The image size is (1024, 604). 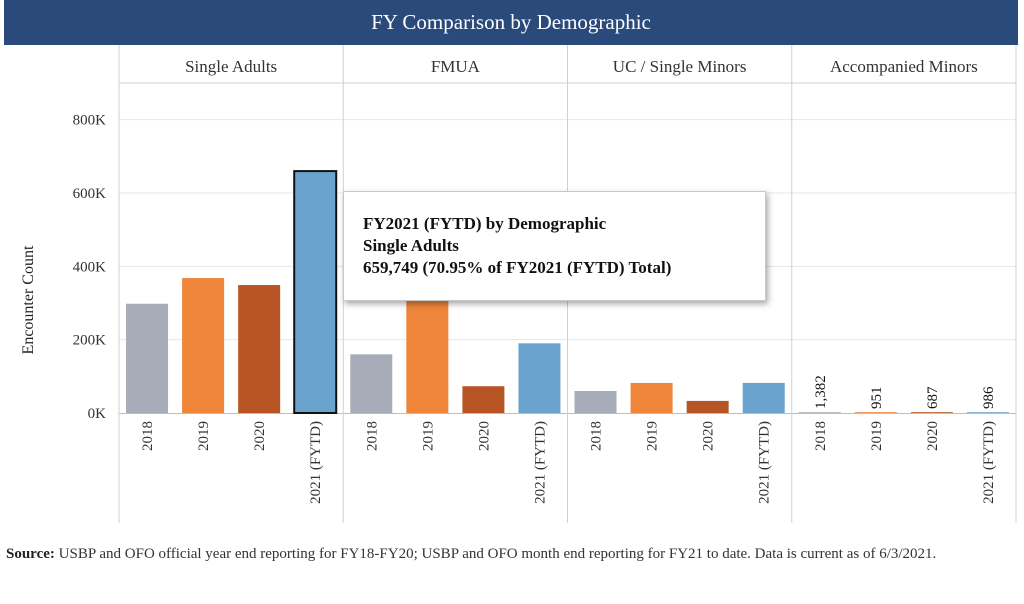 I want to click on data-label: 687, so click(x=933, y=397).